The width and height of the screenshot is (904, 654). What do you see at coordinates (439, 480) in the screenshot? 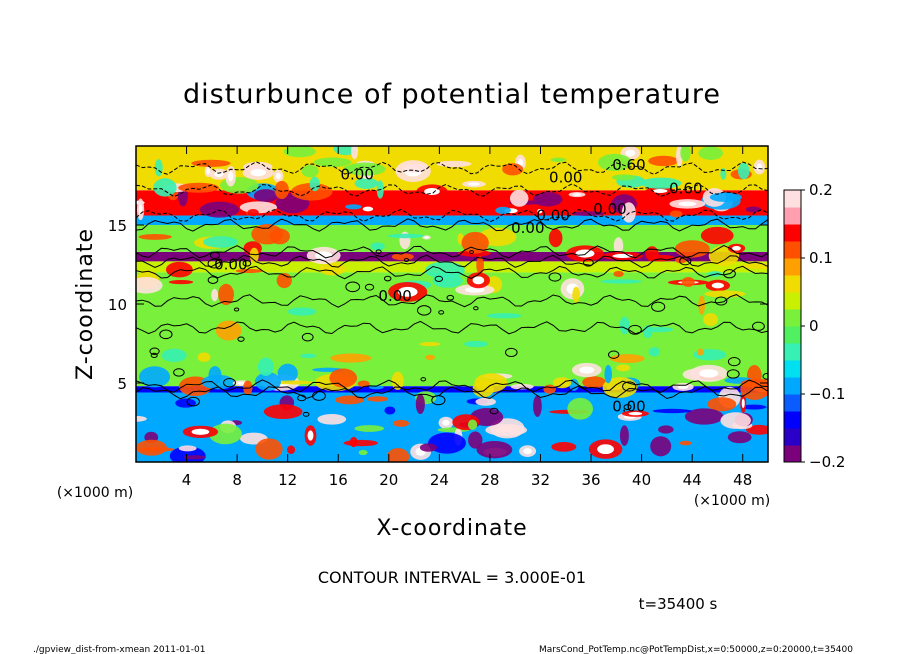
I see `x-tick-label: 24` at bounding box center [439, 480].